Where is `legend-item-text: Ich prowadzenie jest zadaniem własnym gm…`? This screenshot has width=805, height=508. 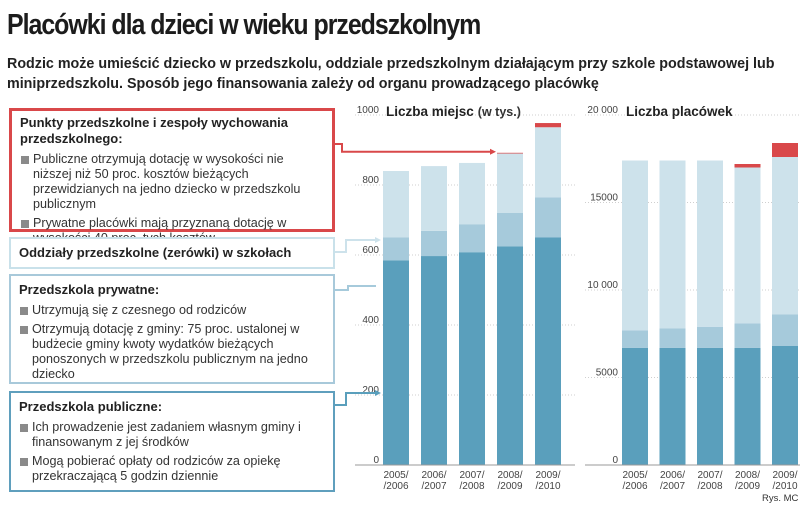 legend-item-text: Ich prowadzenie jest zadaniem własnym gm… is located at coordinates (166, 434).